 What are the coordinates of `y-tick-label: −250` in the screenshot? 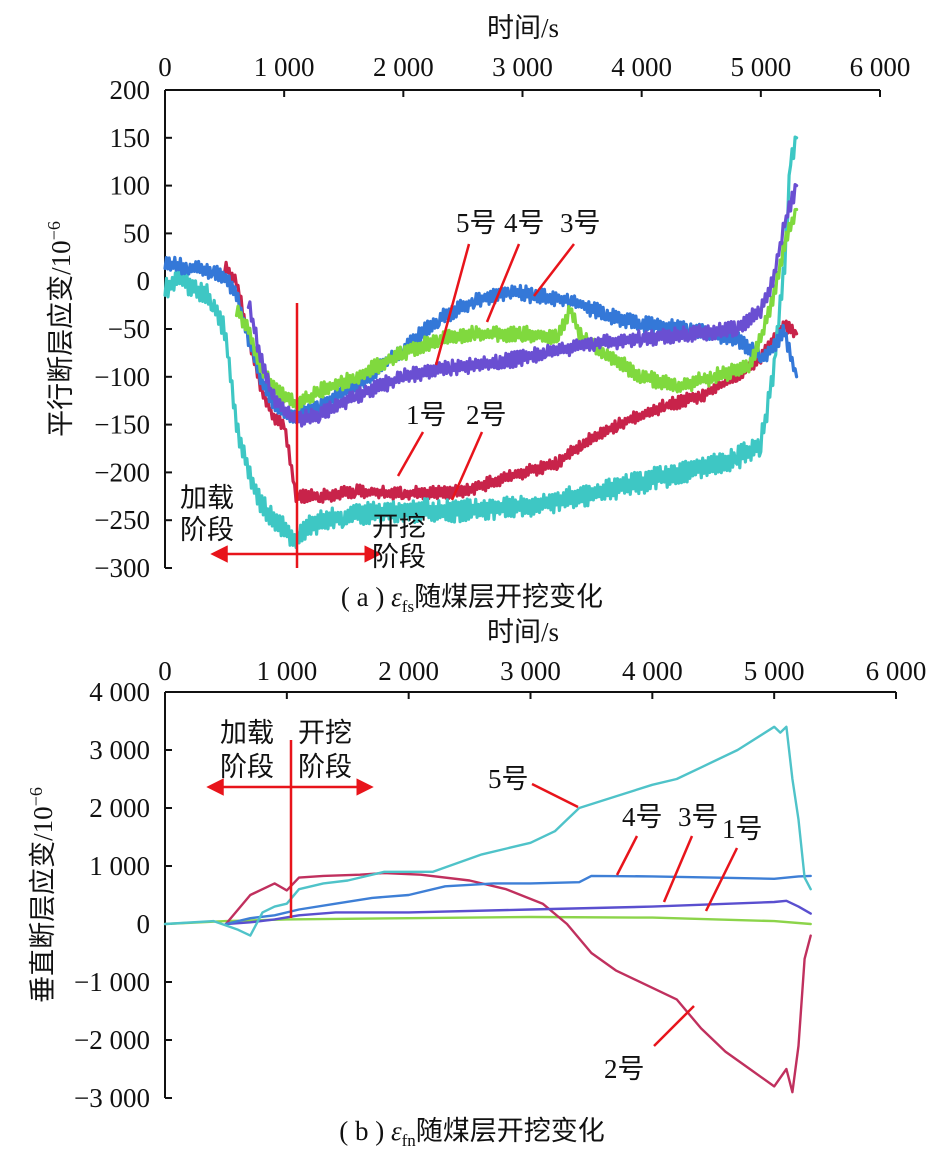 It's located at (122, 520).